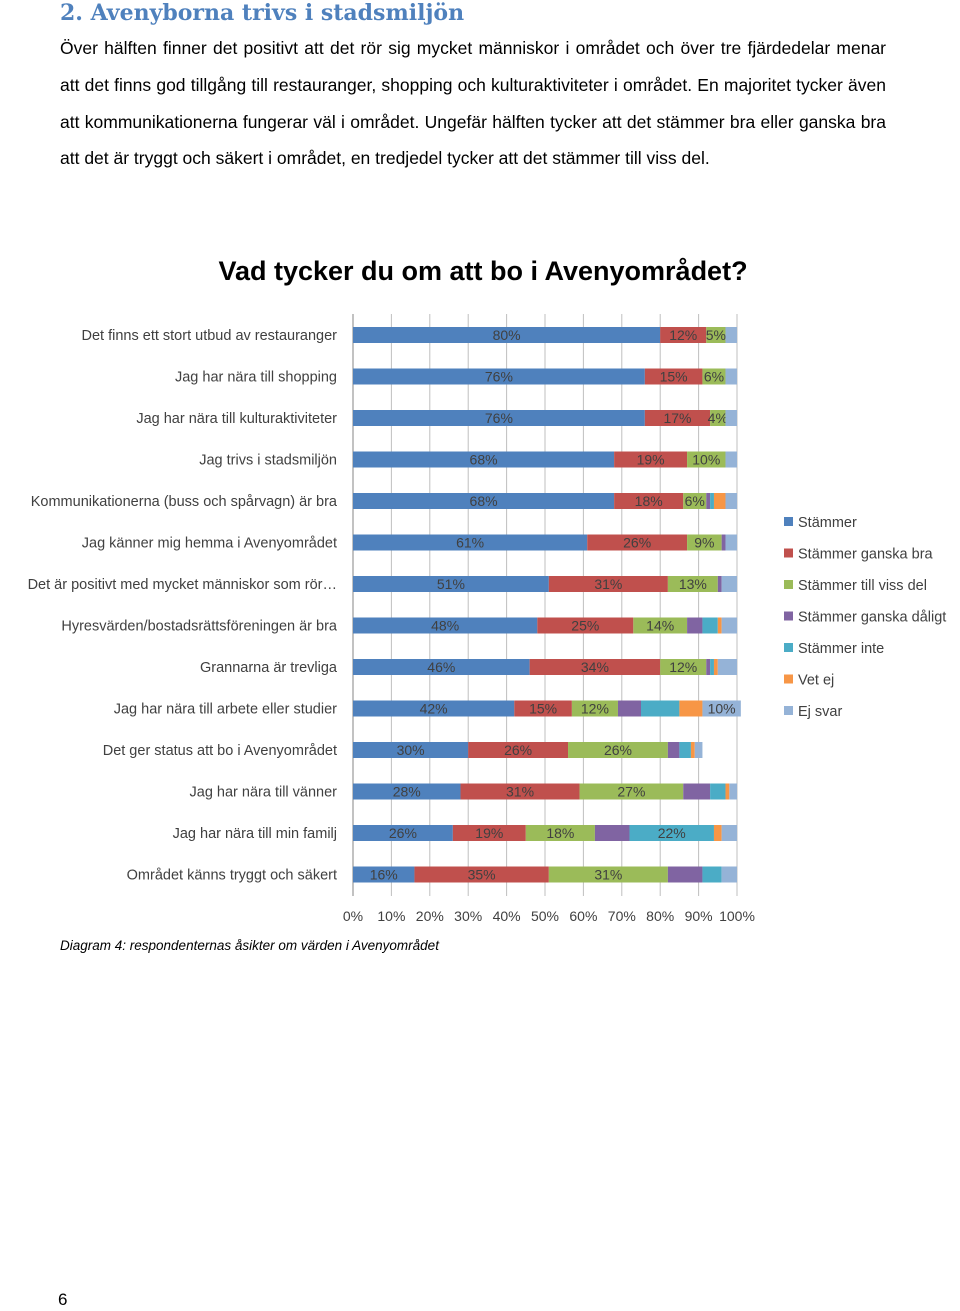 The width and height of the screenshot is (960, 1311). I want to click on category-label: Det ger status att bo i Avenyområdet, so click(220, 751).